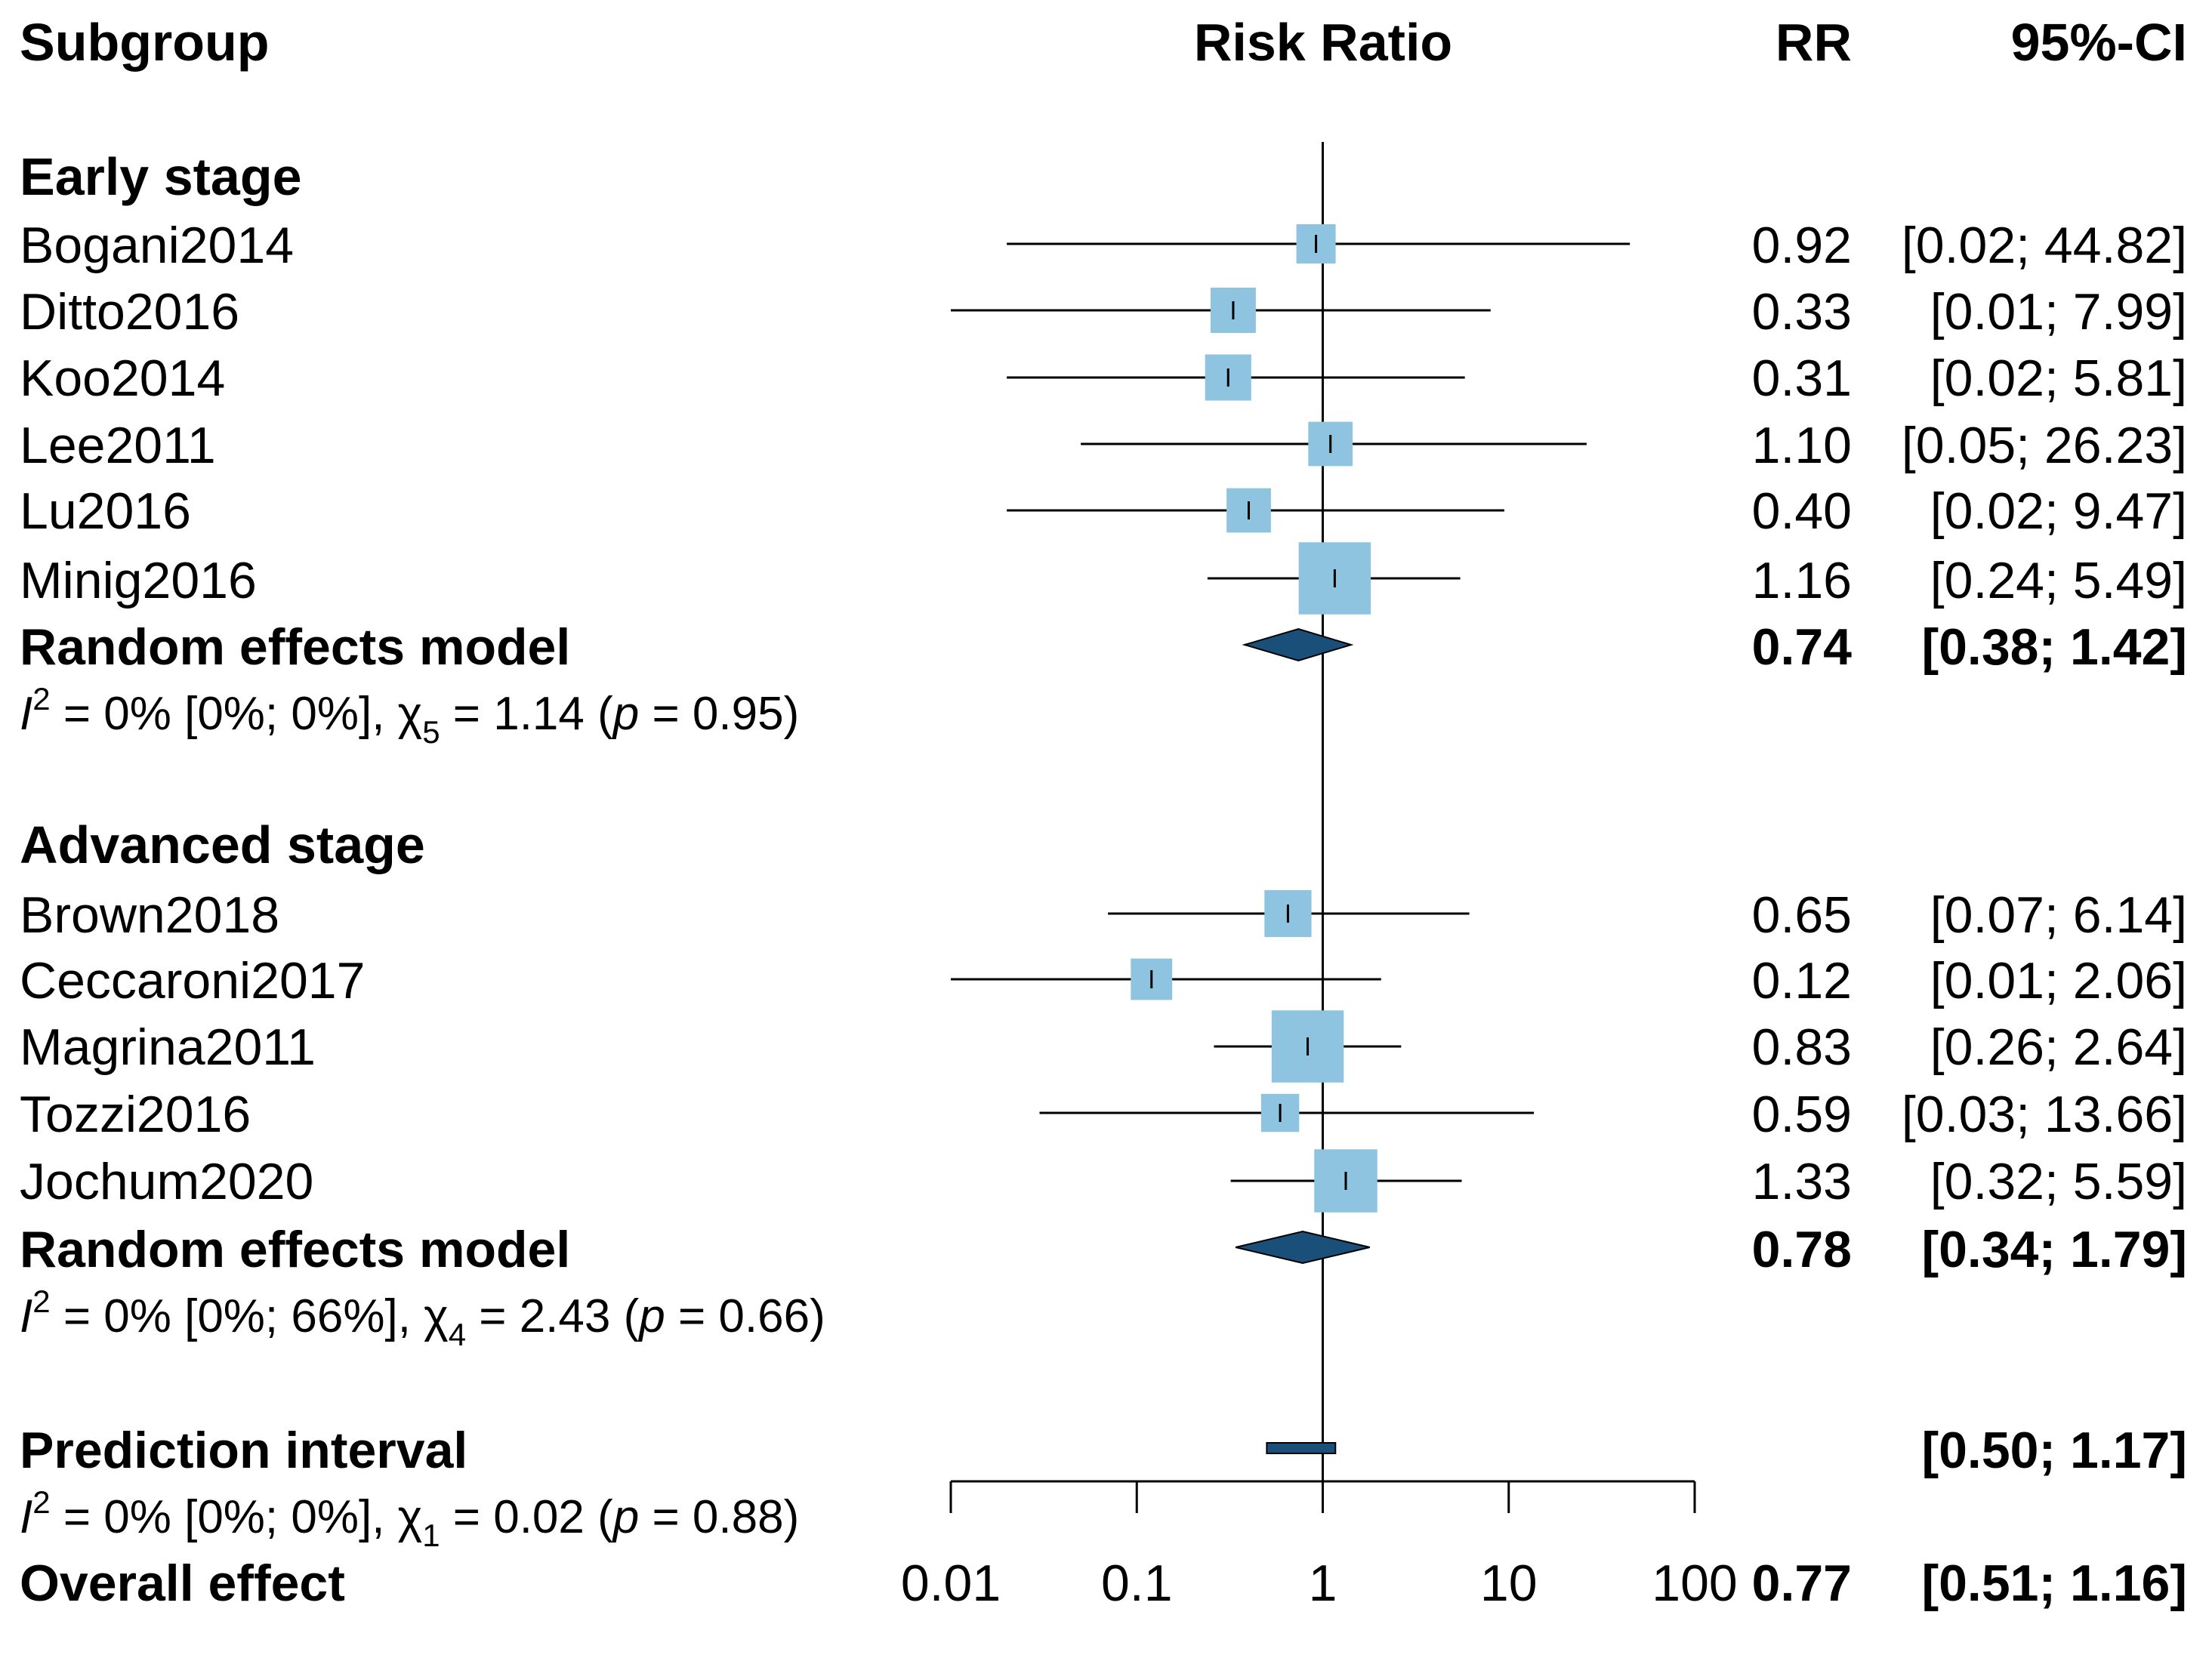 Image resolution: width=2212 pixels, height=1655 pixels. Describe the element at coordinates (1802, 1181) in the screenshot. I see `rr-value: 1.33` at that location.